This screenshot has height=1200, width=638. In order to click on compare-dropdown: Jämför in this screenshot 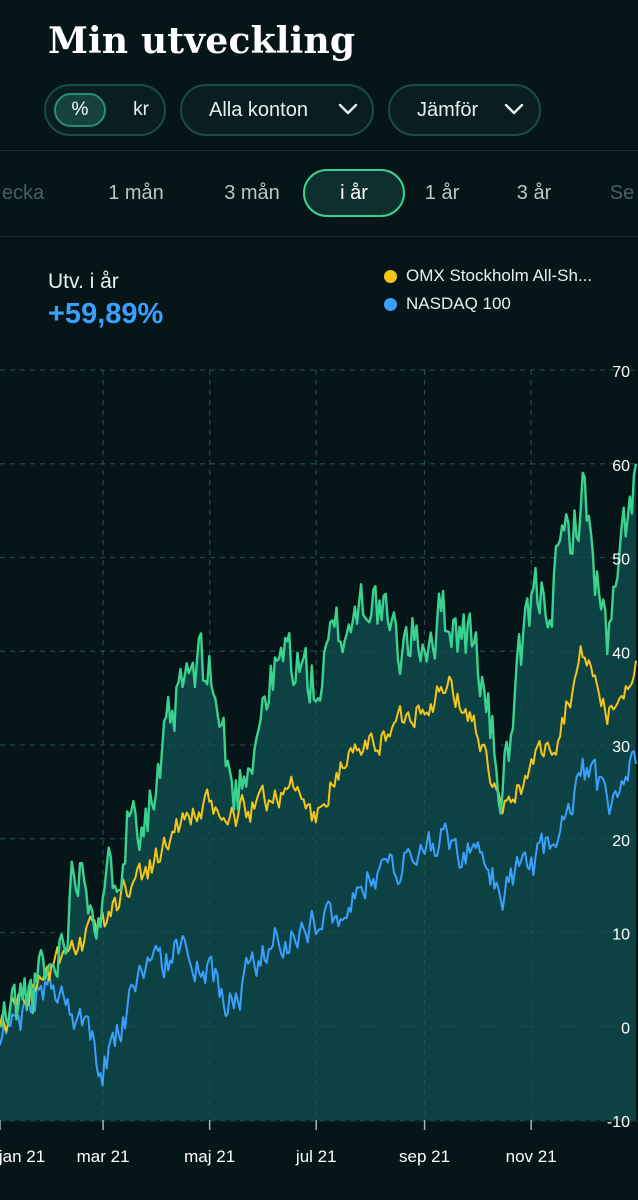, I will do `click(464, 110)`.